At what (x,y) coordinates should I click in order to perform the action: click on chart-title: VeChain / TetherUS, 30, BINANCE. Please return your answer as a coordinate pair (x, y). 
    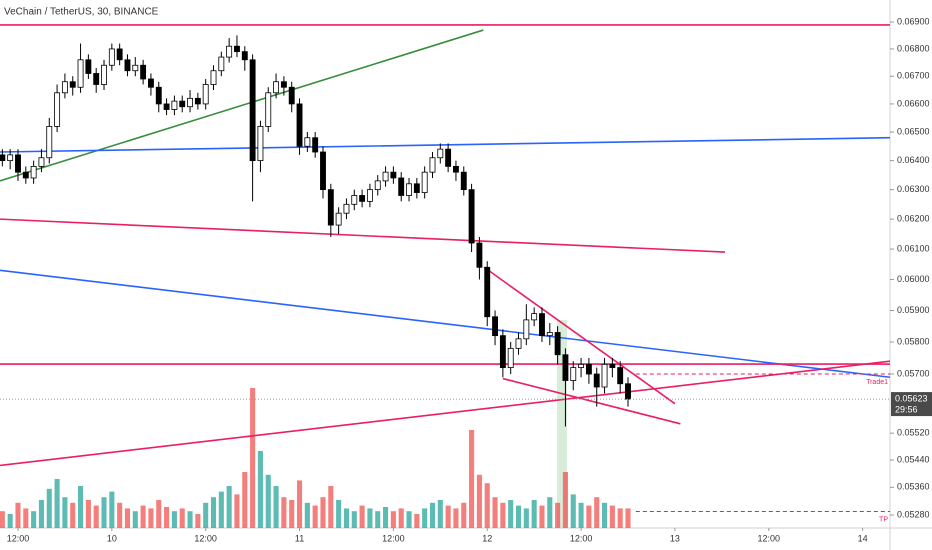
    Looking at the image, I should click on (81, 12).